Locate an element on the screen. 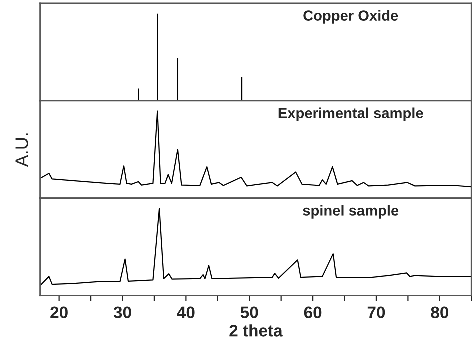 Image resolution: width=474 pixels, height=344 pixels. x-tick-label: 20 is located at coordinates (59, 312).